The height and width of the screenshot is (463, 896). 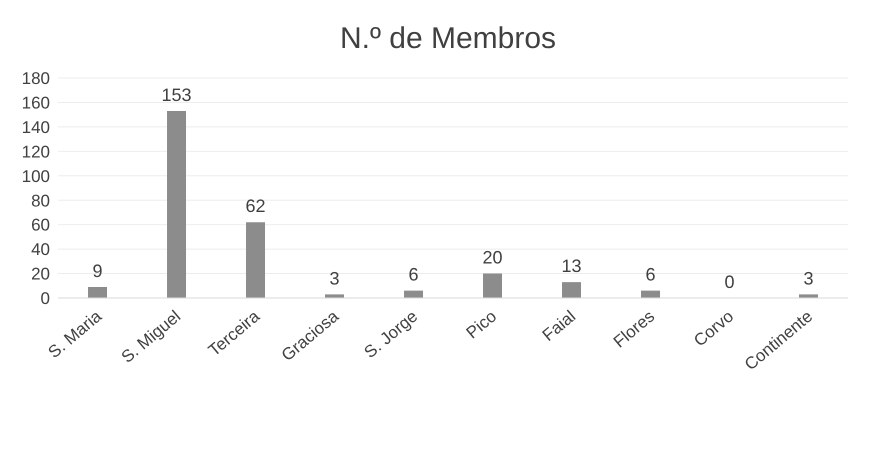 I want to click on y-tick-label: 160, so click(x=36, y=102).